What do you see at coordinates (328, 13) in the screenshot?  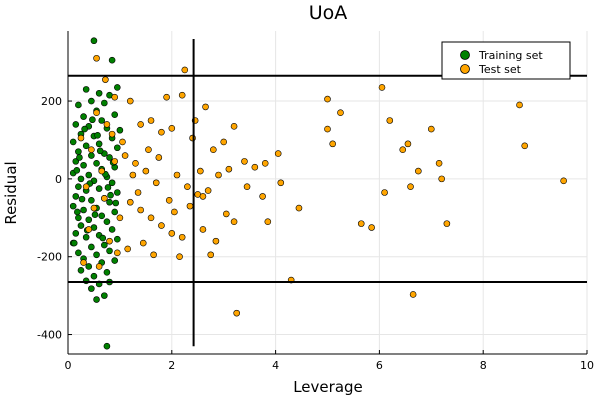 I see `chart-title: UoA` at bounding box center [328, 13].